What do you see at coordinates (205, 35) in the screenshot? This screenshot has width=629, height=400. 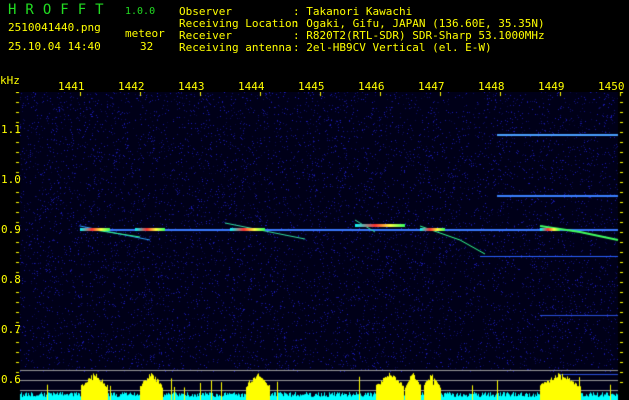 I see `receiver-label: Receiver` at bounding box center [205, 35].